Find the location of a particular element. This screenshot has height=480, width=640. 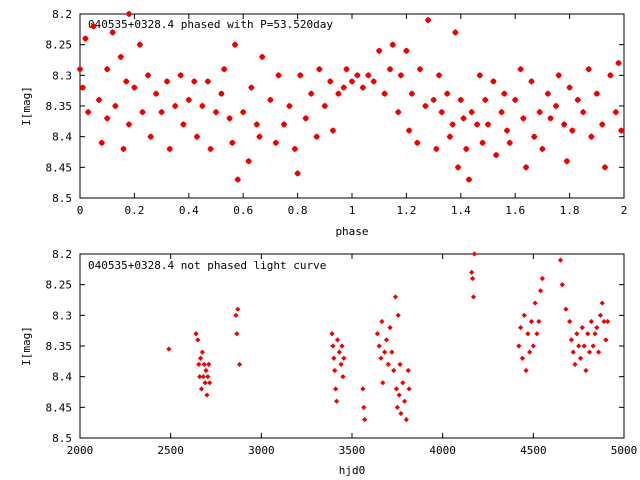

phased-chart-ytick-label: 8.2 is located at coordinates (62, 14).